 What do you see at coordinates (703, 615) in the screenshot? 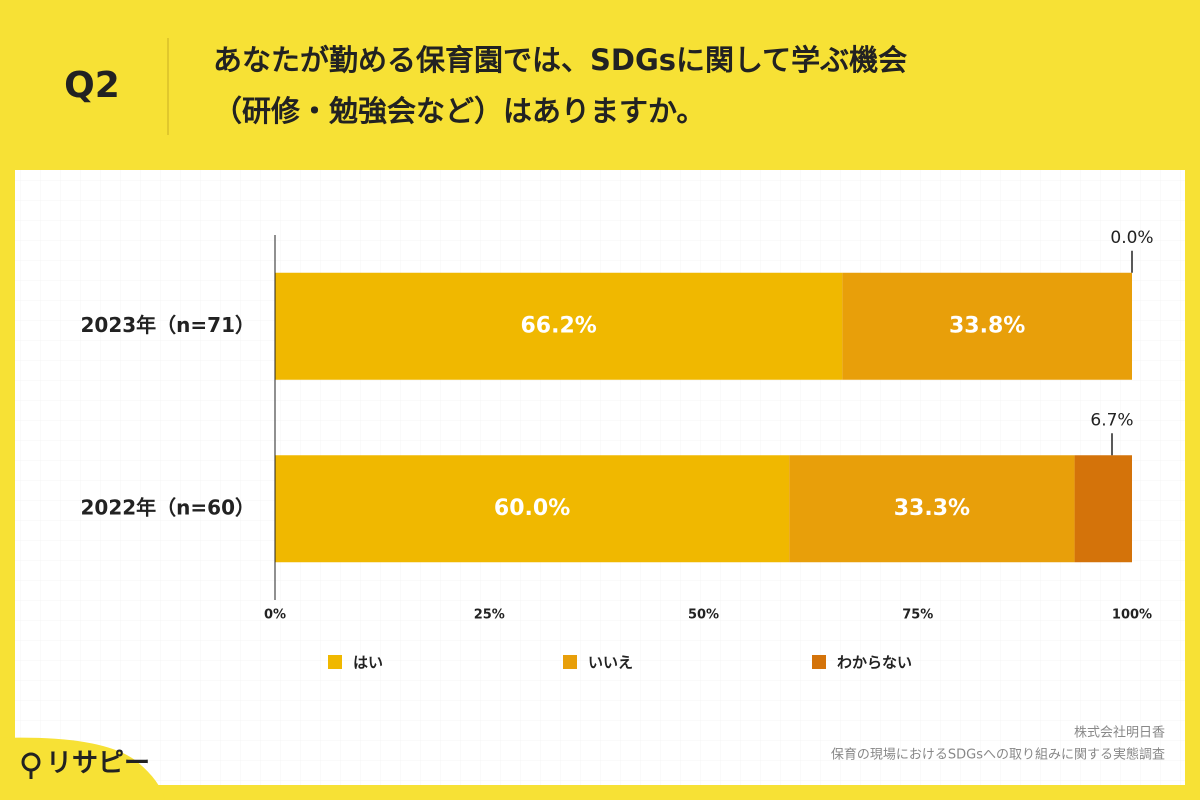
I see `x-tick-label: 50%` at bounding box center [703, 615].